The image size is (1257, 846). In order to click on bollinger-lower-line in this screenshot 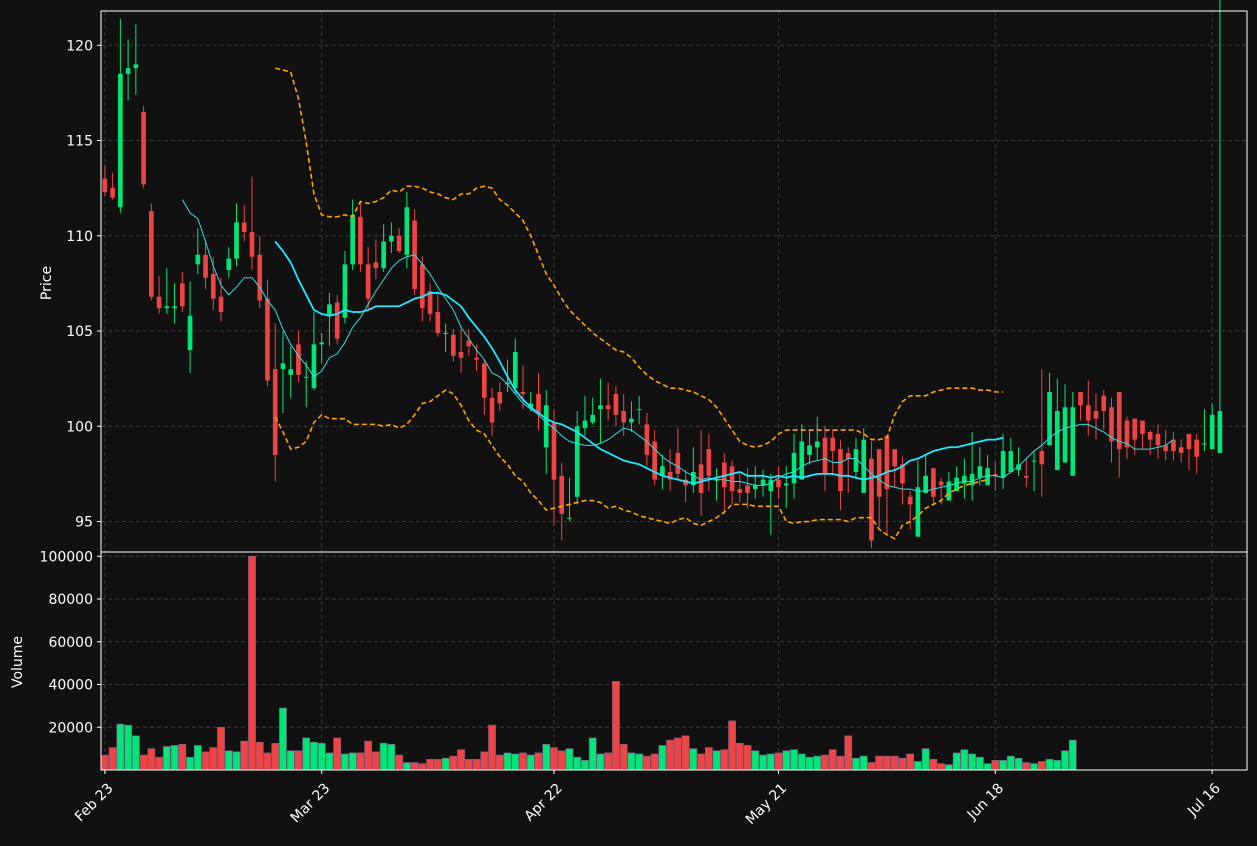, I will do `click(631, 464)`.